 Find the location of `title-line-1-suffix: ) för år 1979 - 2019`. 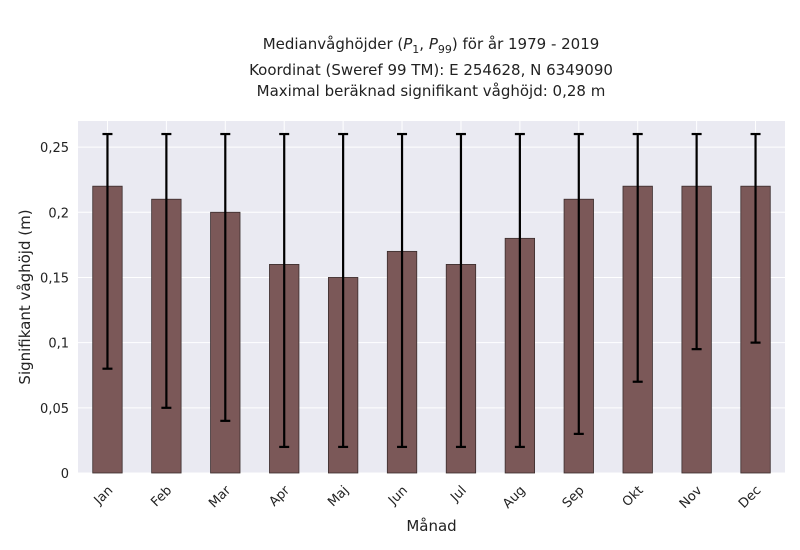

title-line-1-suffix: ) för år 1979 - 2019 is located at coordinates (525, 44).